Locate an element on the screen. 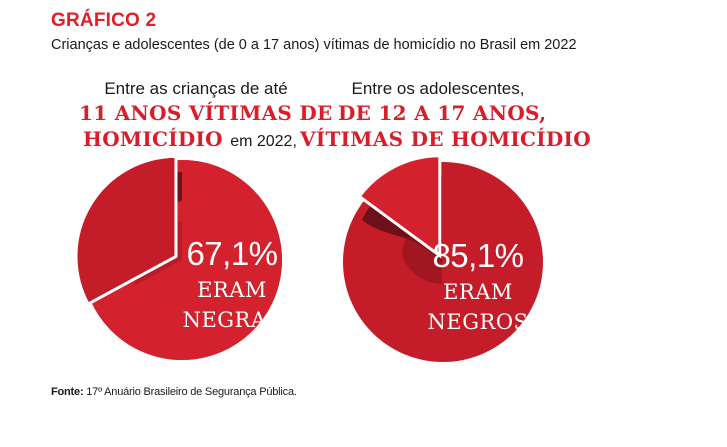 This screenshot has width=727, height=447. right-heading-intro: Entre os adolescentes, is located at coordinates (438, 88).